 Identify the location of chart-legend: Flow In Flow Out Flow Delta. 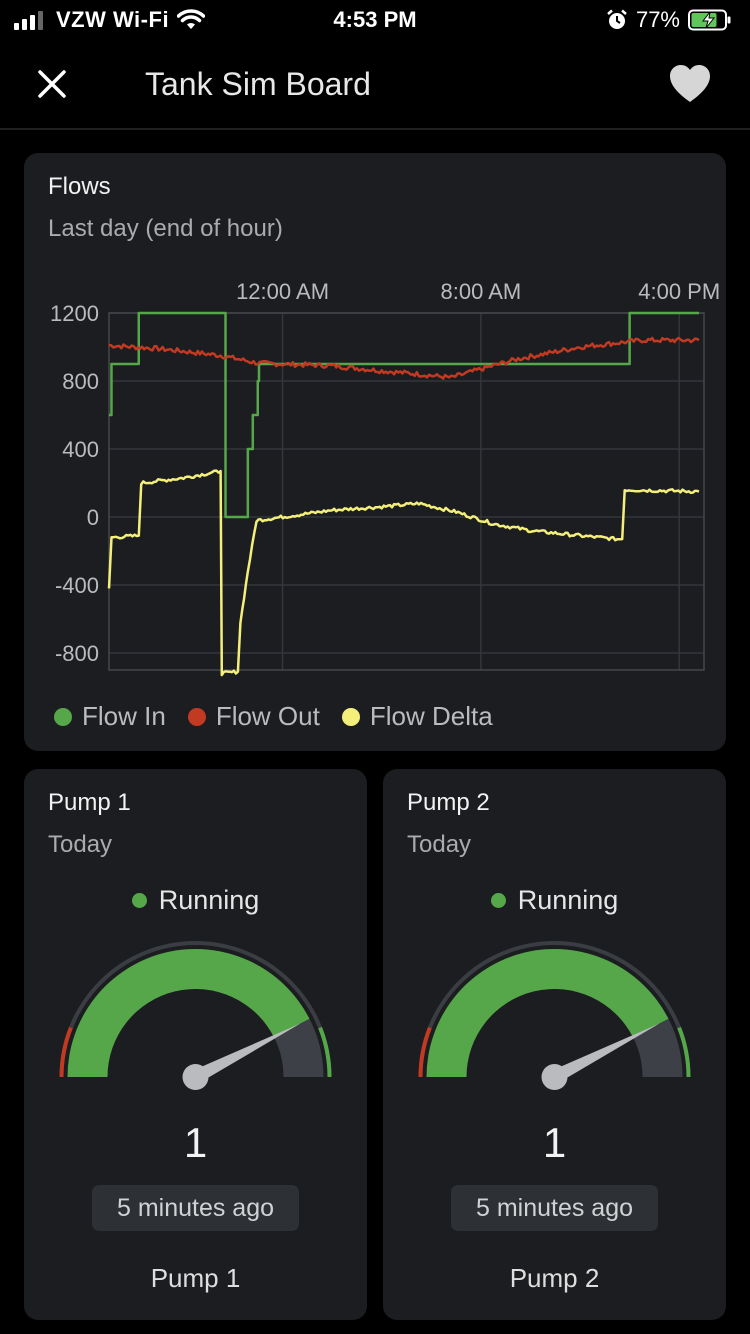
(273, 716).